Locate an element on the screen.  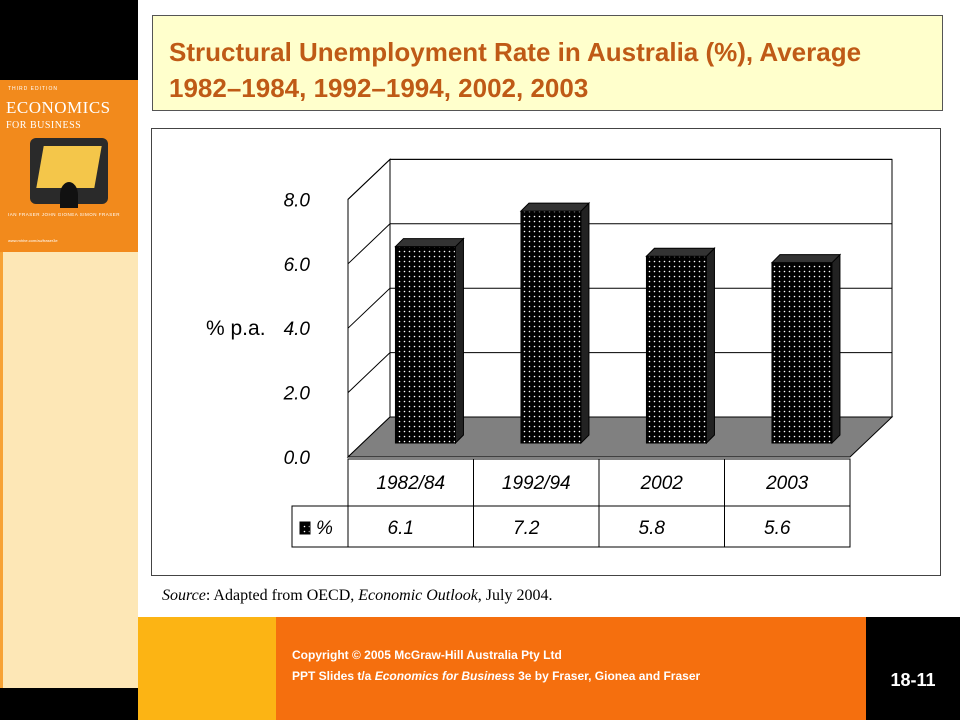
chart-floor is located at coordinates (620, 437).